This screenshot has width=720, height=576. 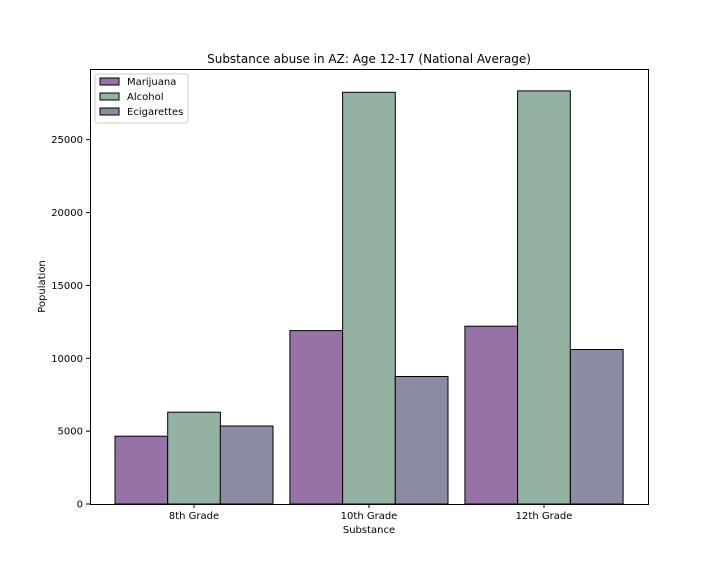 I want to click on x-axis: 8th Grade 10th Grade 12th Grade, so click(x=370, y=513).